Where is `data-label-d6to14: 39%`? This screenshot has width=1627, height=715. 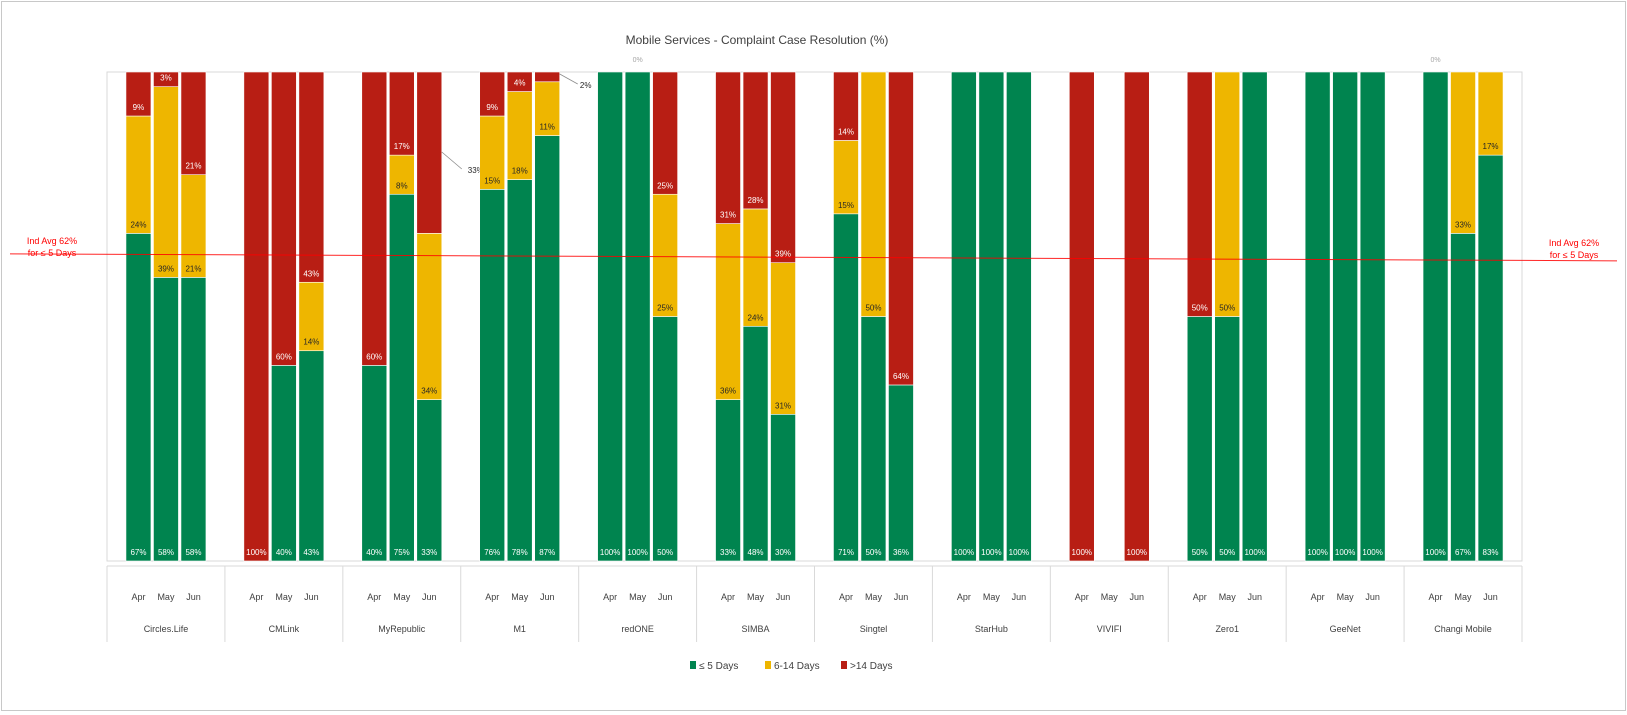 data-label-d6to14: 39% is located at coordinates (166, 268).